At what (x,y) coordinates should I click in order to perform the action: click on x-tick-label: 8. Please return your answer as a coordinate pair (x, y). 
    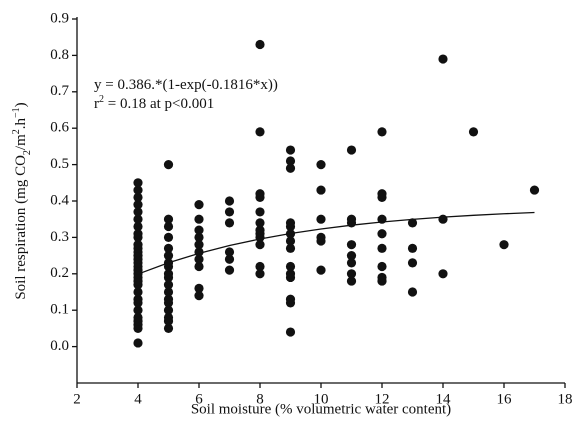
    Looking at the image, I should click on (260, 399).